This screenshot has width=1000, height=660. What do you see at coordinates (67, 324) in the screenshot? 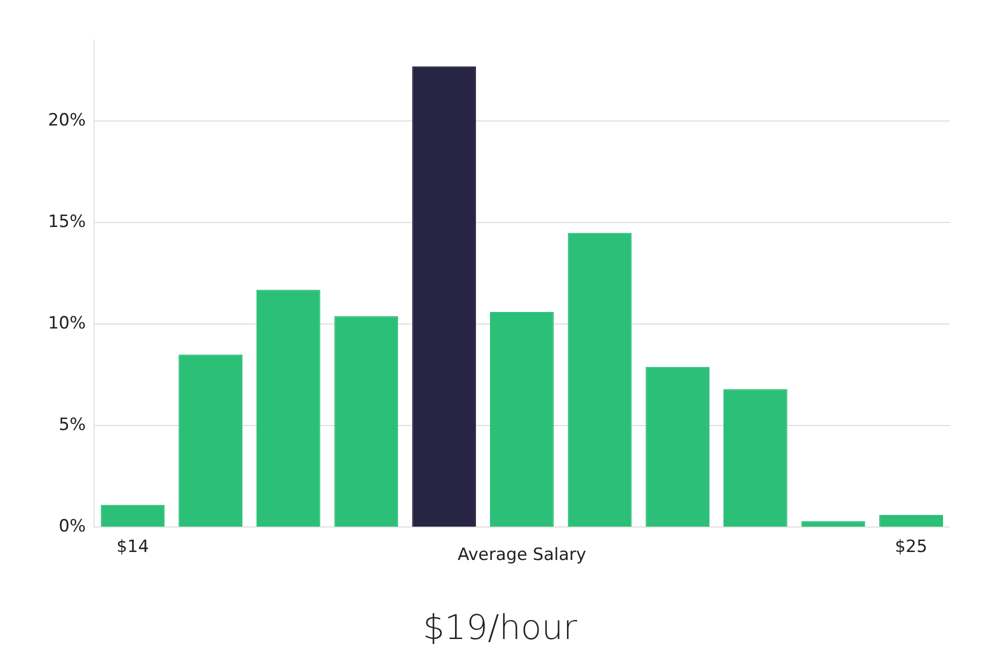
I see `y-tick-label: 10%` at bounding box center [67, 324].